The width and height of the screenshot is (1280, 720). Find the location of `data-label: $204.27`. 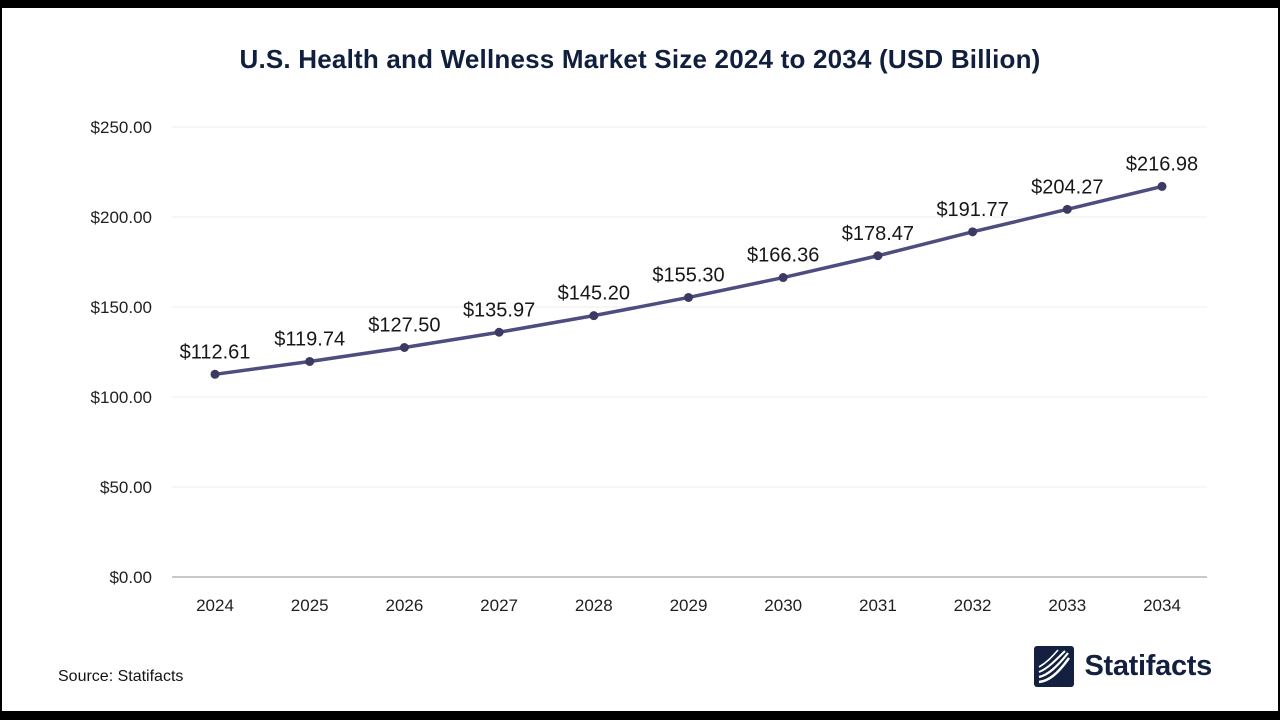

data-label: $204.27 is located at coordinates (1067, 187).